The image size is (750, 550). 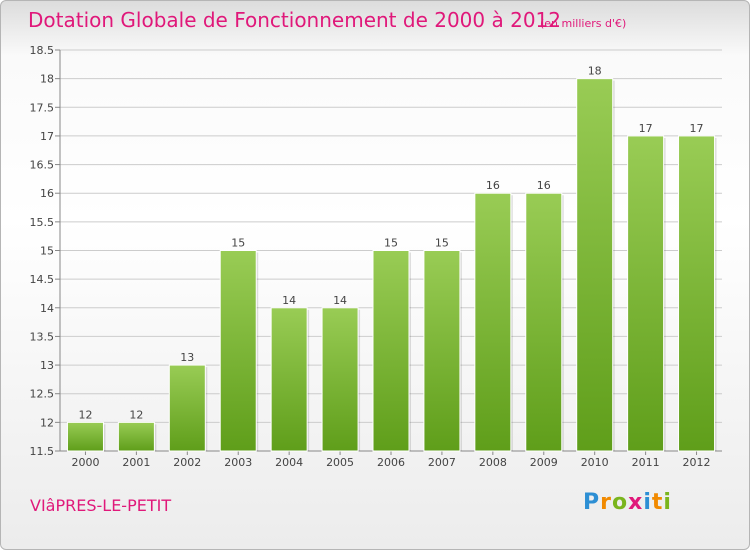 I want to click on y-tick-label: 12, so click(x=47, y=422).